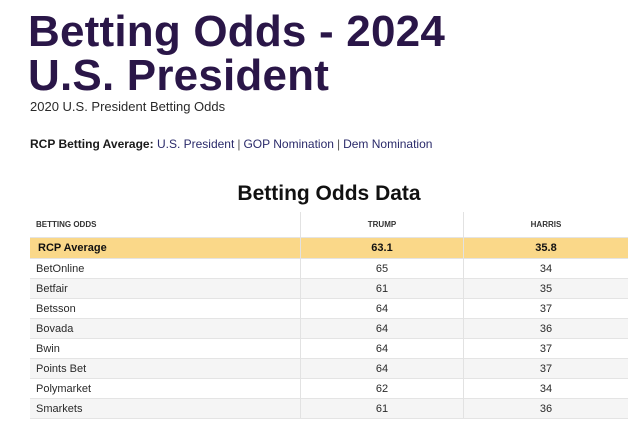 The width and height of the screenshot is (640, 430). What do you see at coordinates (165, 408) in the screenshot?
I see `row-name: Smarkets` at bounding box center [165, 408].